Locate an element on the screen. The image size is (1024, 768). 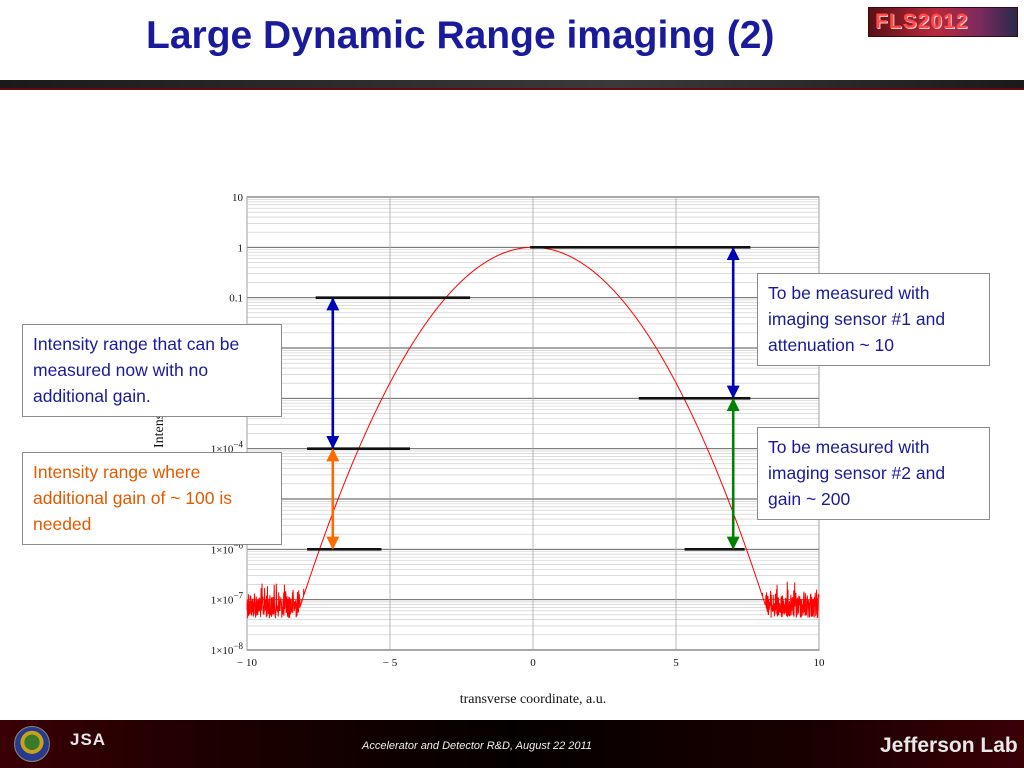
x-axis-label: transverse coordinate, a.u. is located at coordinates (533, 699).